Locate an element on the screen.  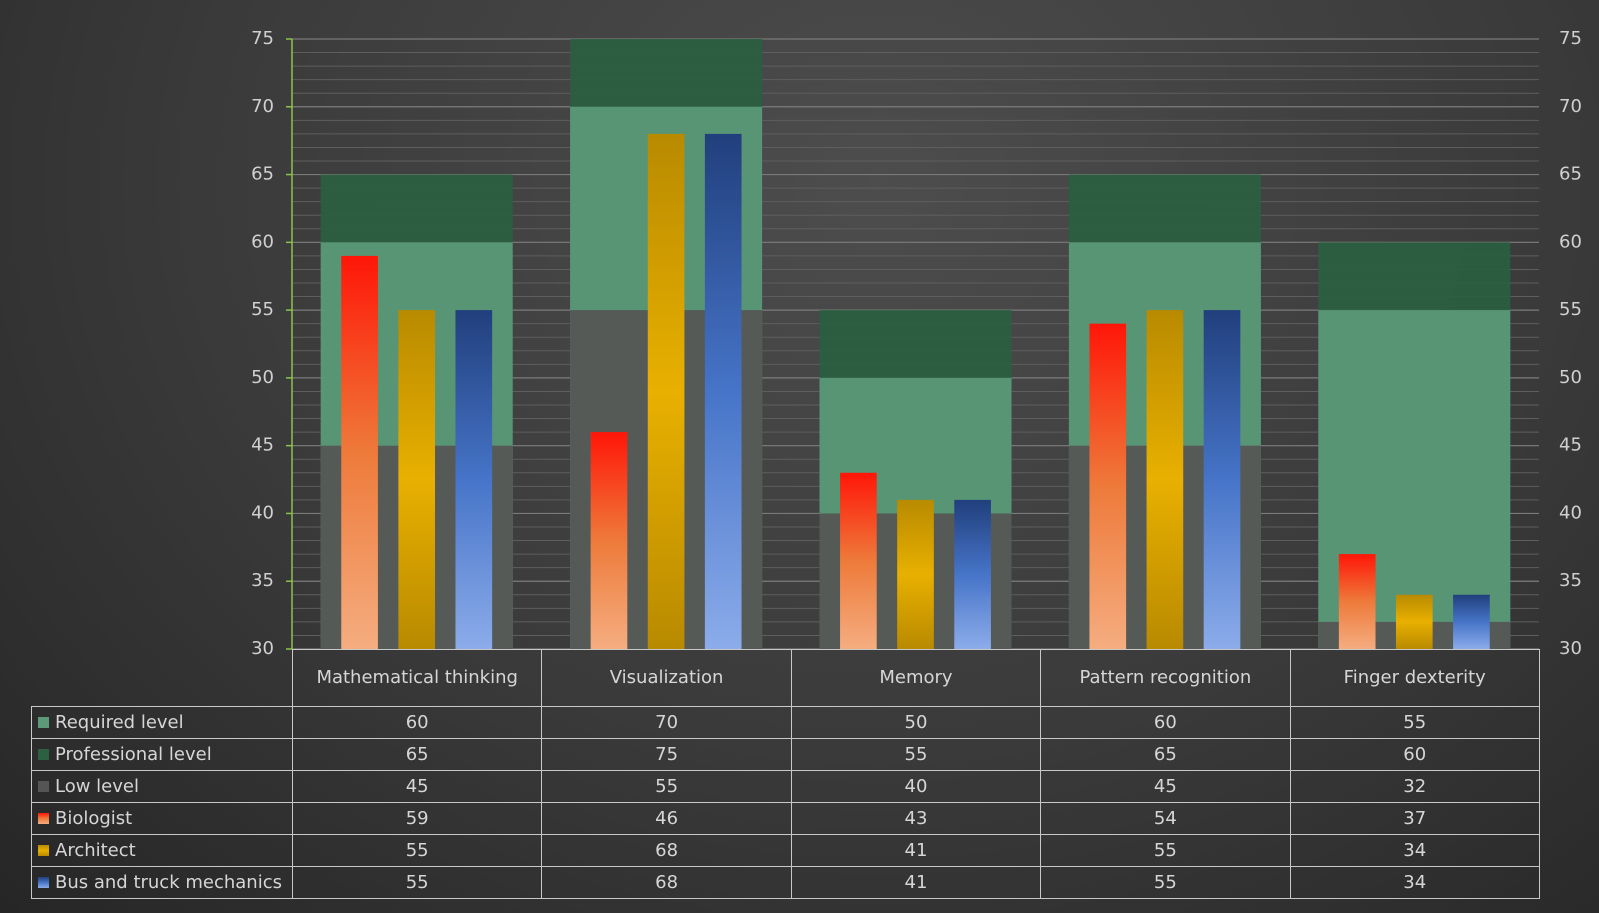
y2-tick-label: 45 is located at coordinates (1570, 445).